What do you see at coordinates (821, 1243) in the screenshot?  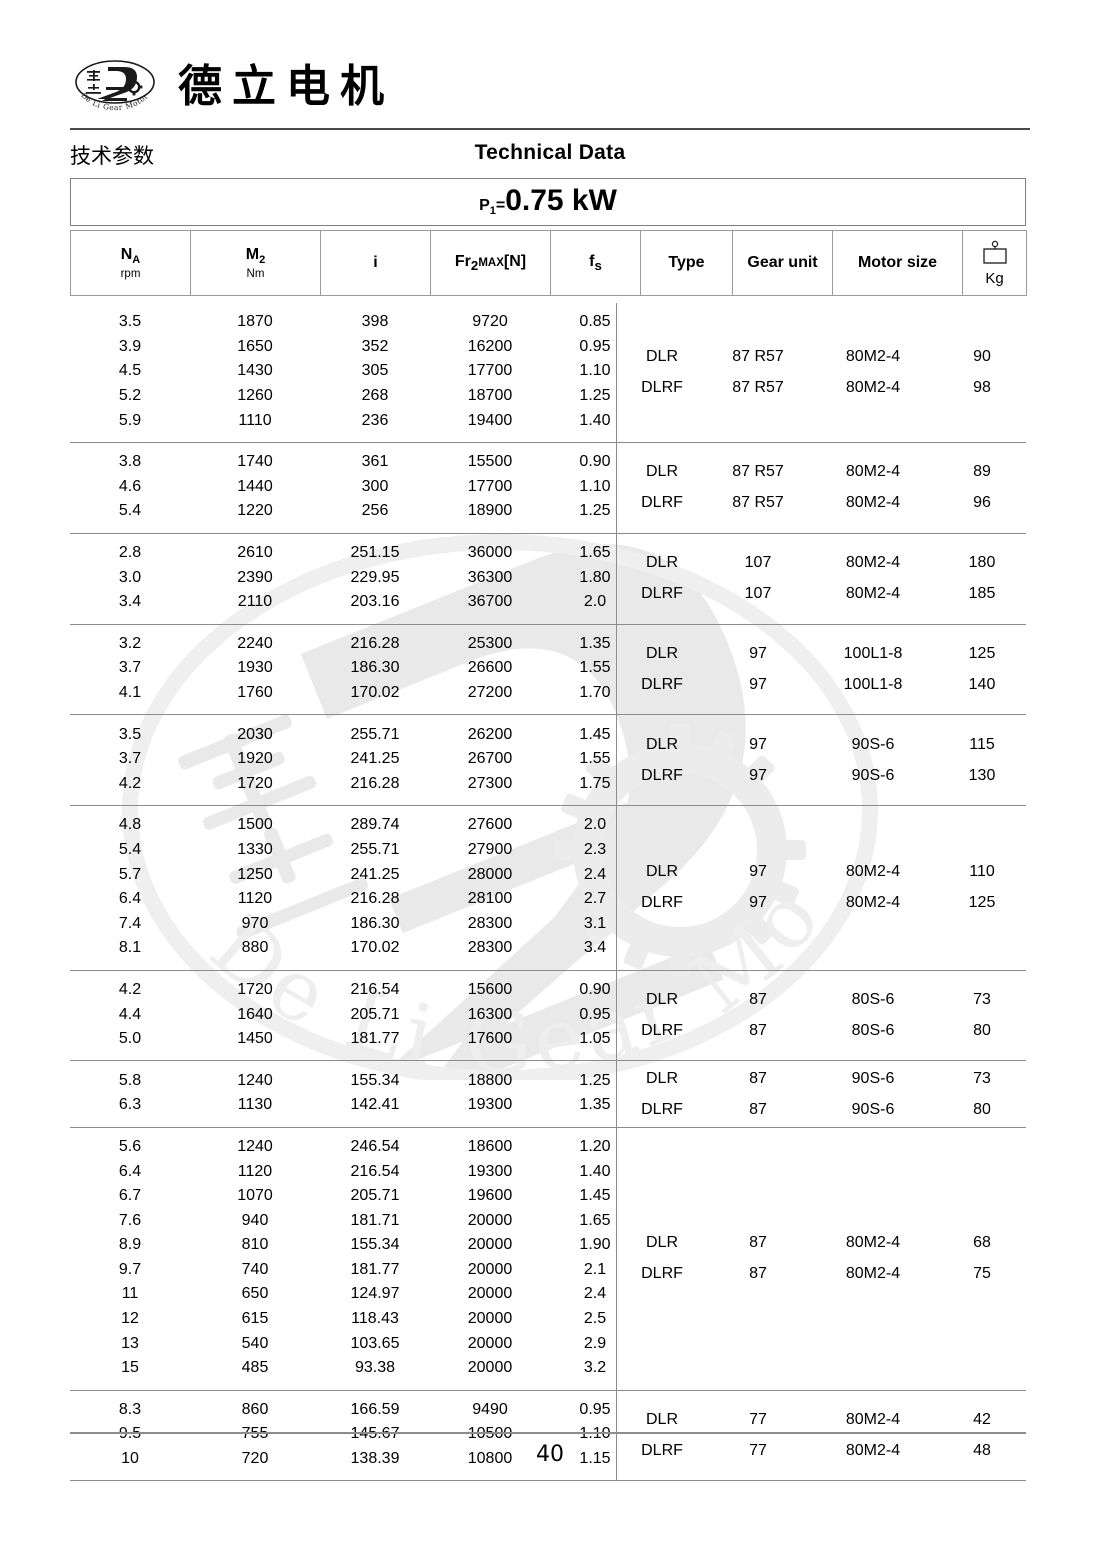 I see `variant-row: DLR 87 80M2-4 68` at bounding box center [821, 1243].